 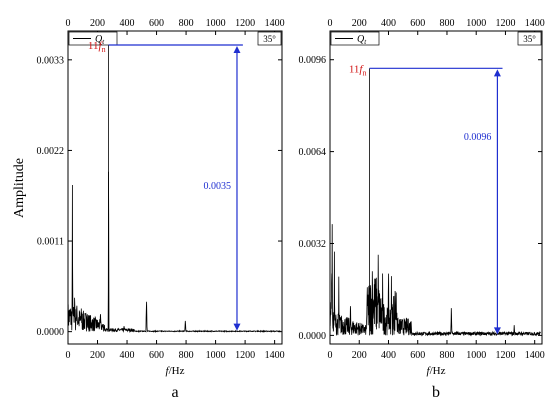 I want to click on y-tick-label: 0.0022, so click(x=51, y=151).